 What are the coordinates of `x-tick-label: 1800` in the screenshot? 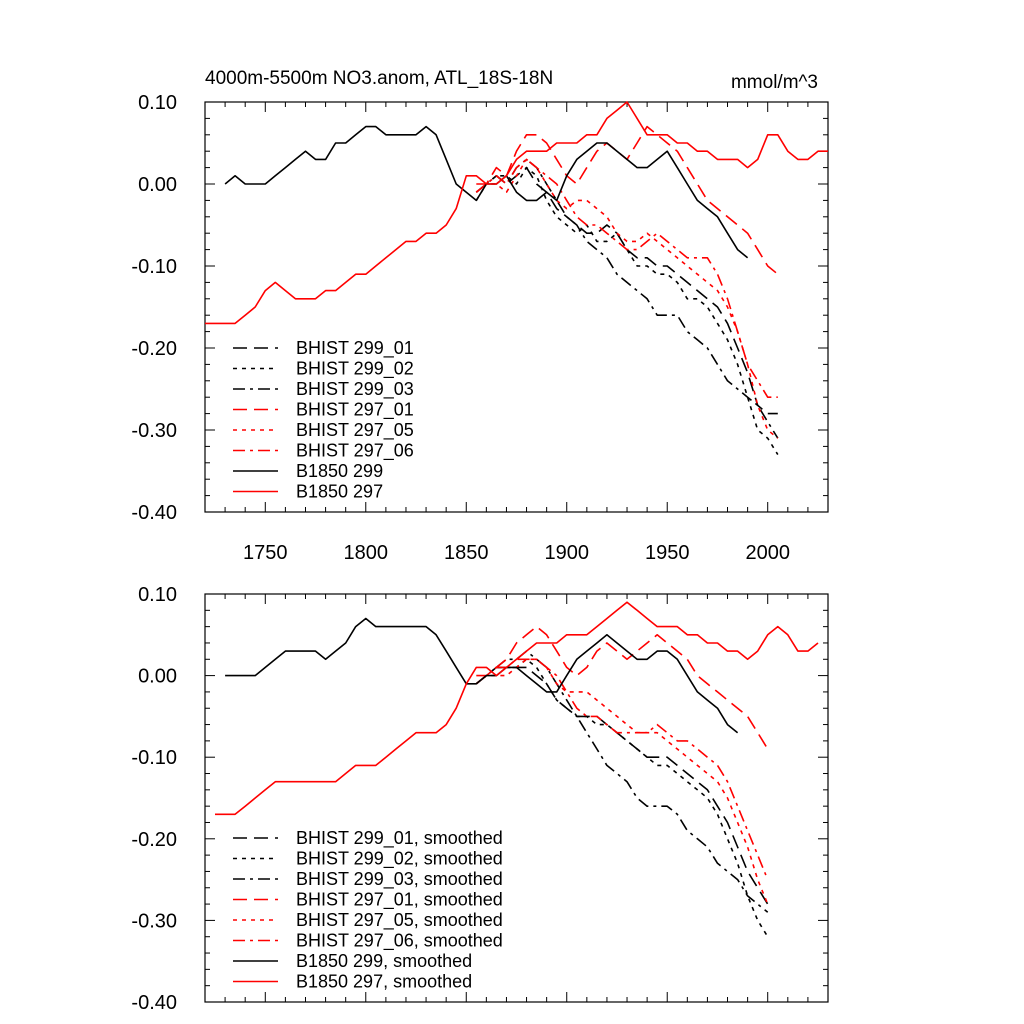 It's located at (366, 553).